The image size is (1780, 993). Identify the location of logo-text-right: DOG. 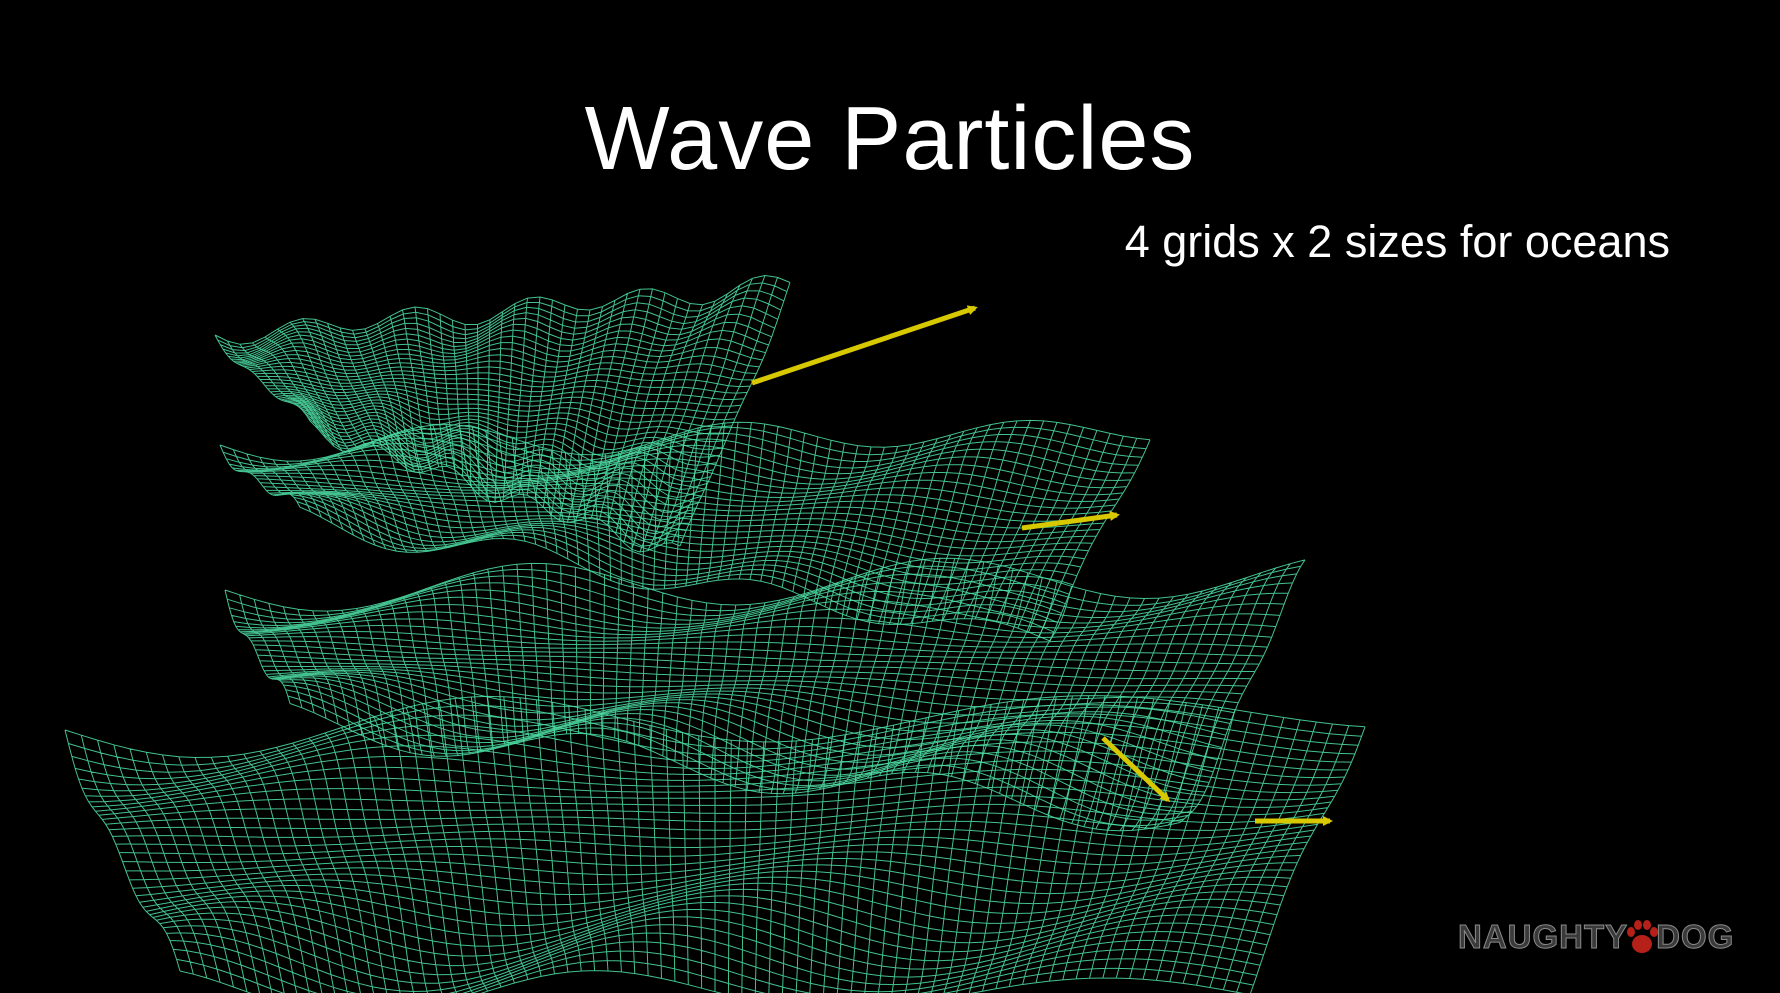
(1695, 937).